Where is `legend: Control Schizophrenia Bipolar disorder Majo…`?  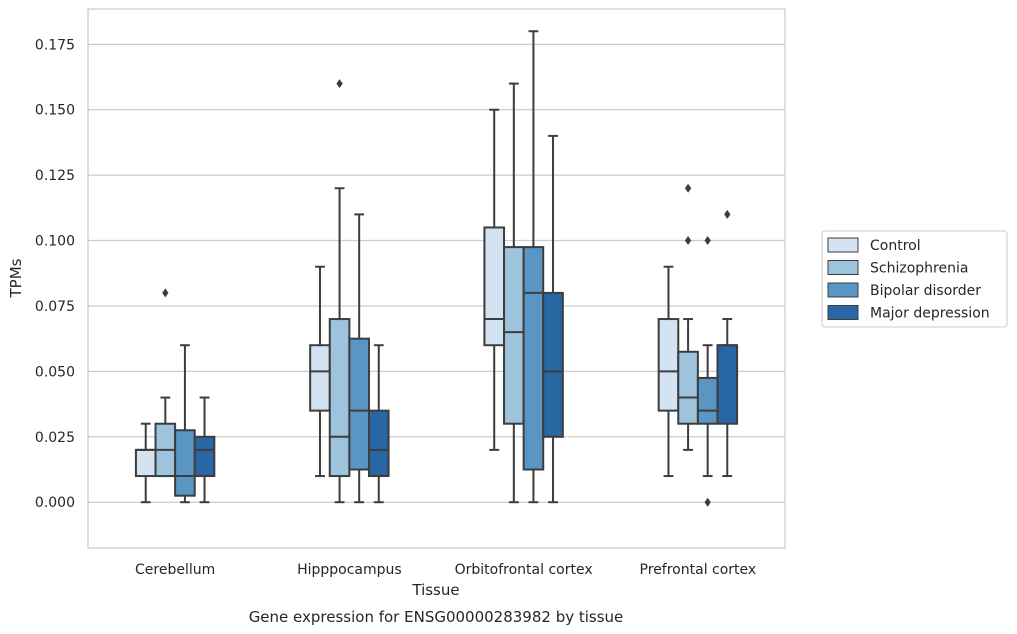
legend: Control Schizophrenia Bipolar disorder Majo… is located at coordinates (914, 279).